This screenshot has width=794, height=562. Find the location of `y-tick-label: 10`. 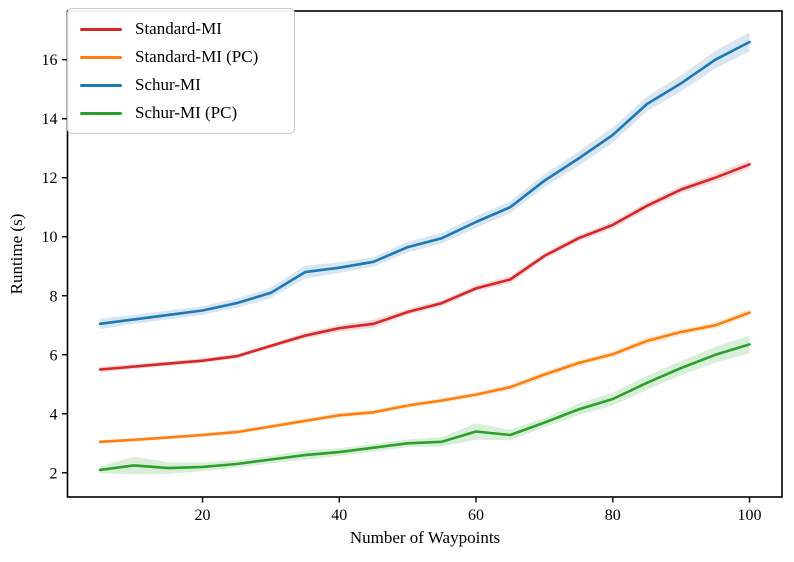

y-tick-label: 10 is located at coordinates (50, 237).